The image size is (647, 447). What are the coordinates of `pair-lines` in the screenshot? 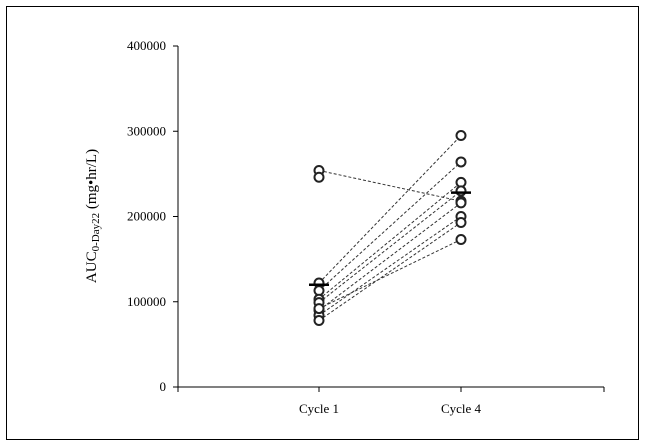 It's located at (390, 228).